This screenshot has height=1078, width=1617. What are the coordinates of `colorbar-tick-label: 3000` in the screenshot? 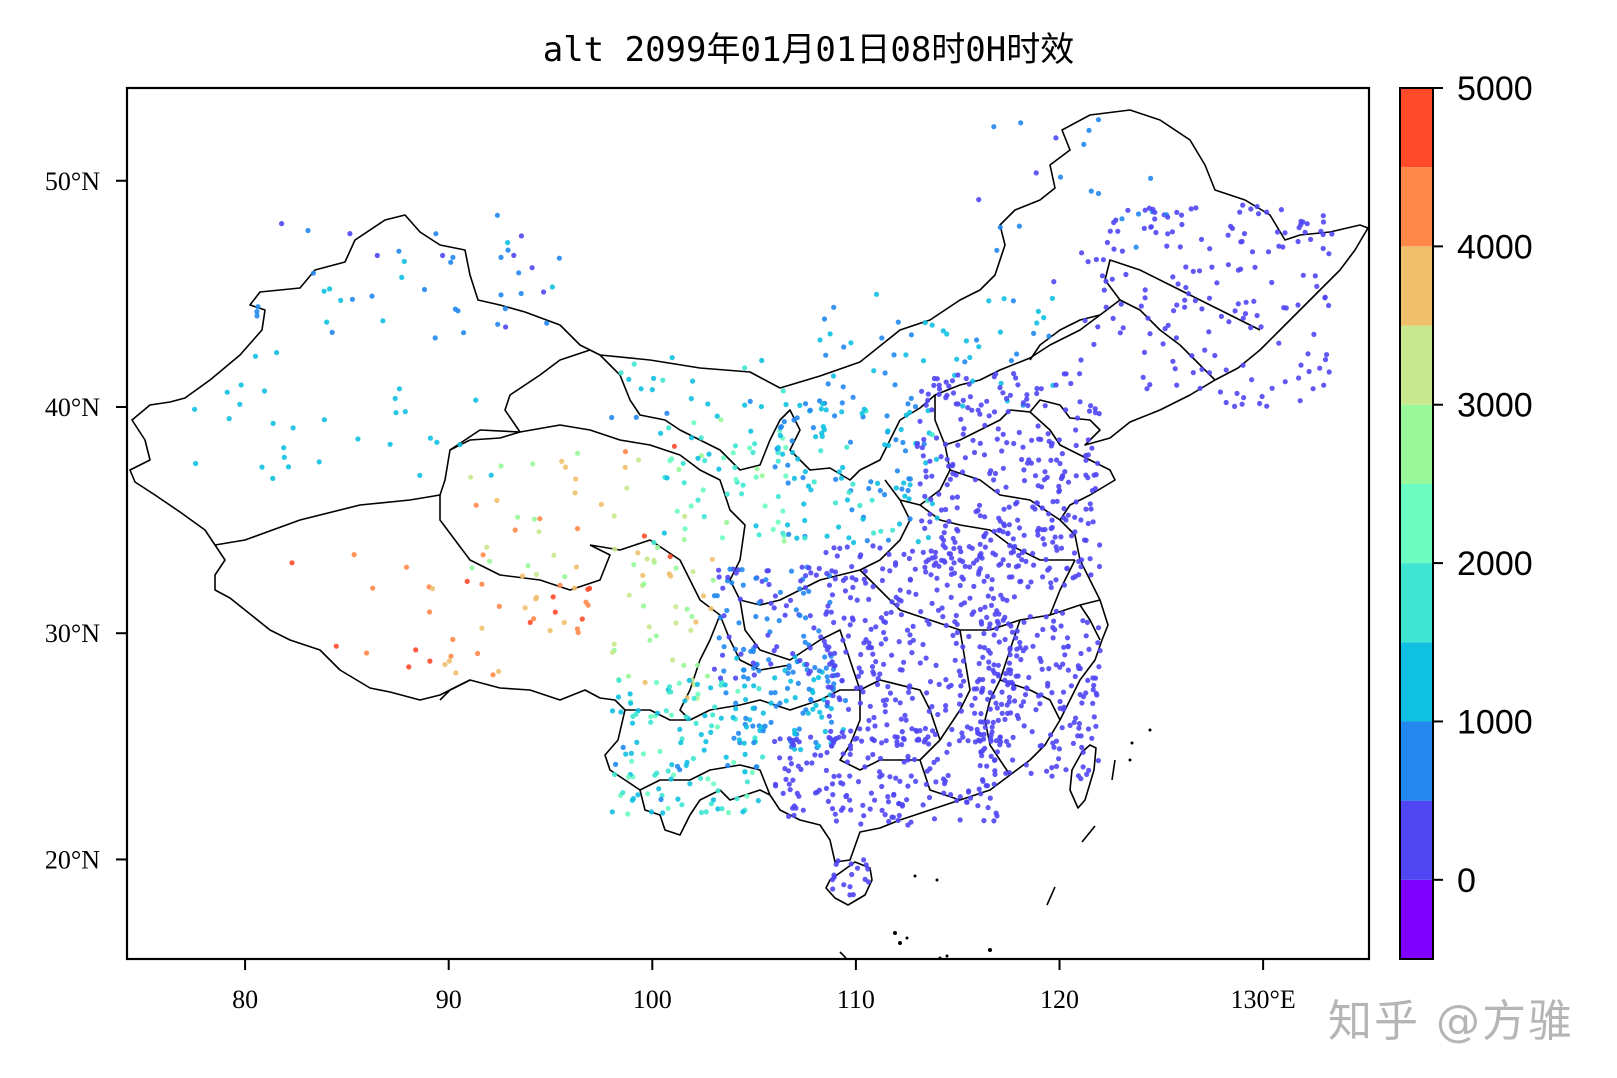 It's located at (1495, 406).